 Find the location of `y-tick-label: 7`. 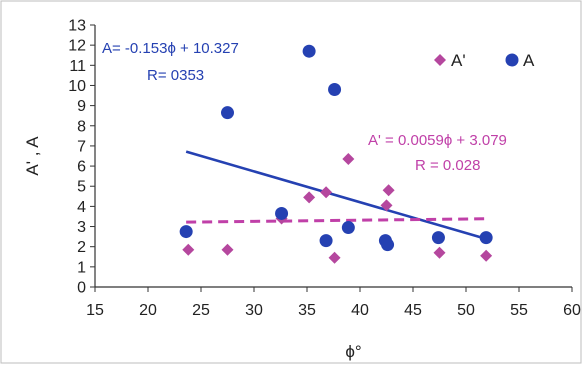

y-tick-label: 7 is located at coordinates (81, 146).